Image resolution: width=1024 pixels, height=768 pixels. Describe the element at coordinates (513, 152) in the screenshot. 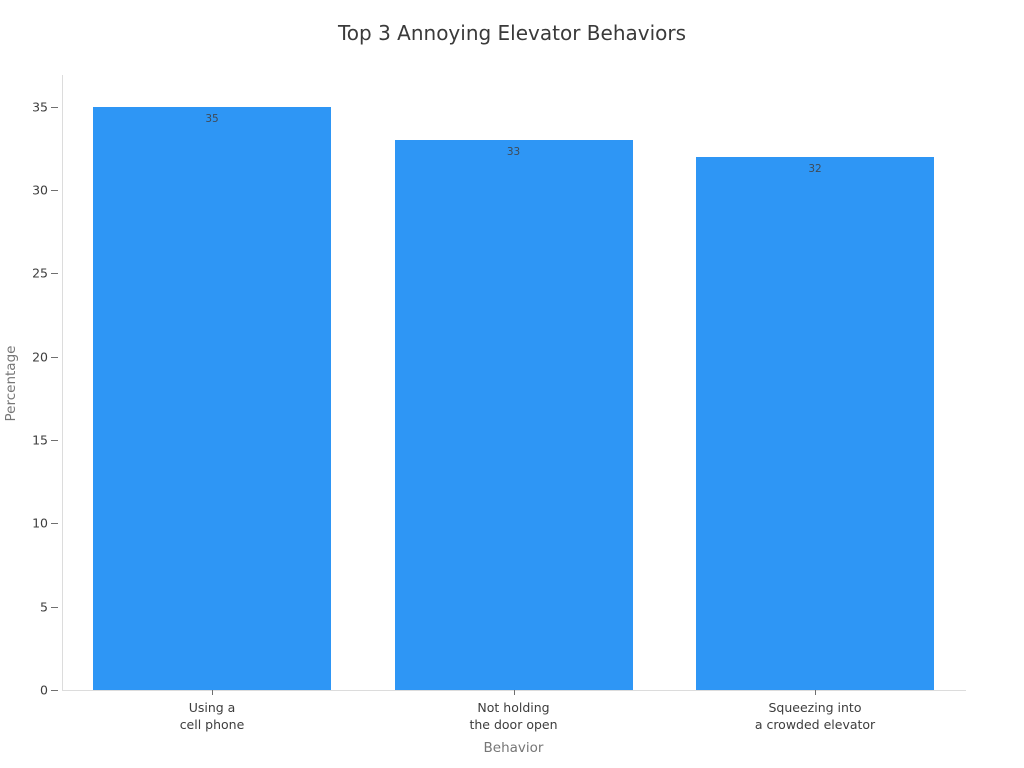

I see `bar-value-label: 33` at that location.